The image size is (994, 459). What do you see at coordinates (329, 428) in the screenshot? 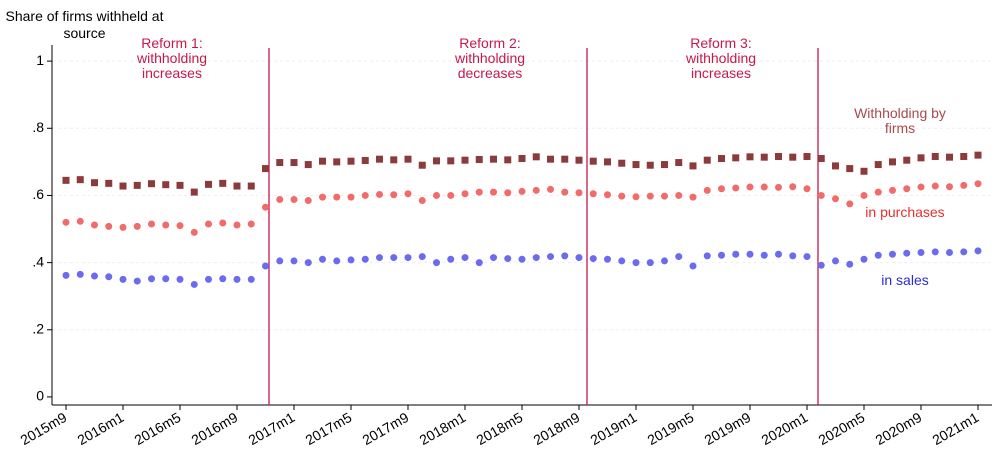
I see `x-tick-label: 2017m5` at bounding box center [329, 428].